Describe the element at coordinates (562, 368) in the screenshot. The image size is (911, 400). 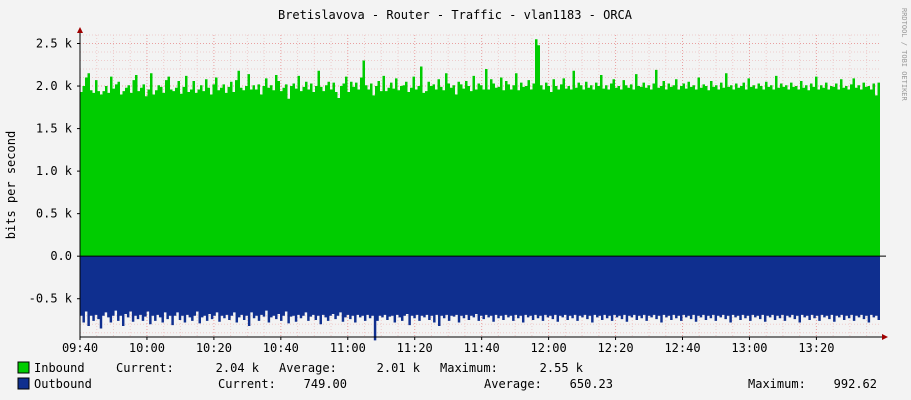
I see `inbound-maximum-value: 2.55 k` at that location.